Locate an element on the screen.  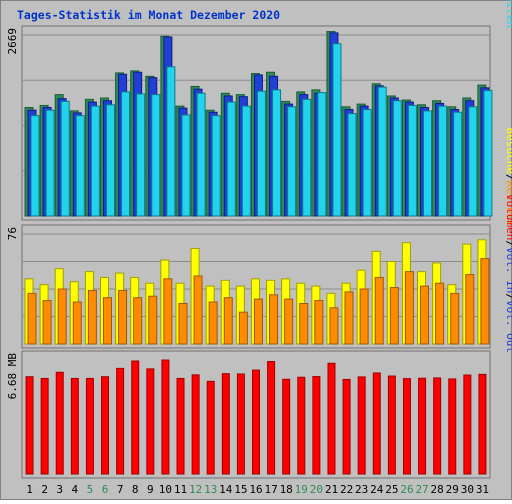
x-tick-label: 18 is located at coordinates (286, 489).